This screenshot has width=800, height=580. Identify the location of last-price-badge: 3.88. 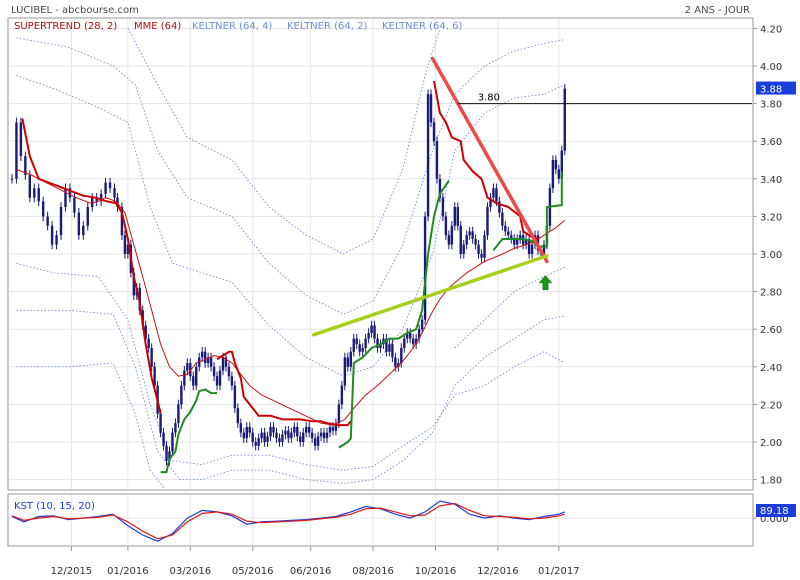
(776, 88).